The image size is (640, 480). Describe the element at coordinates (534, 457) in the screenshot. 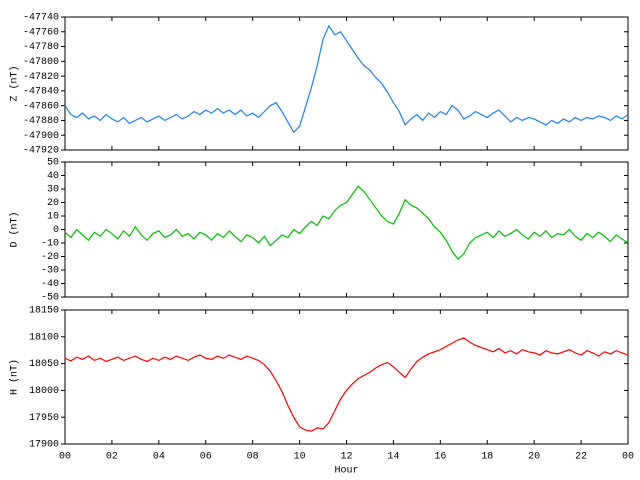

I see `x-tick-label: 20` at that location.